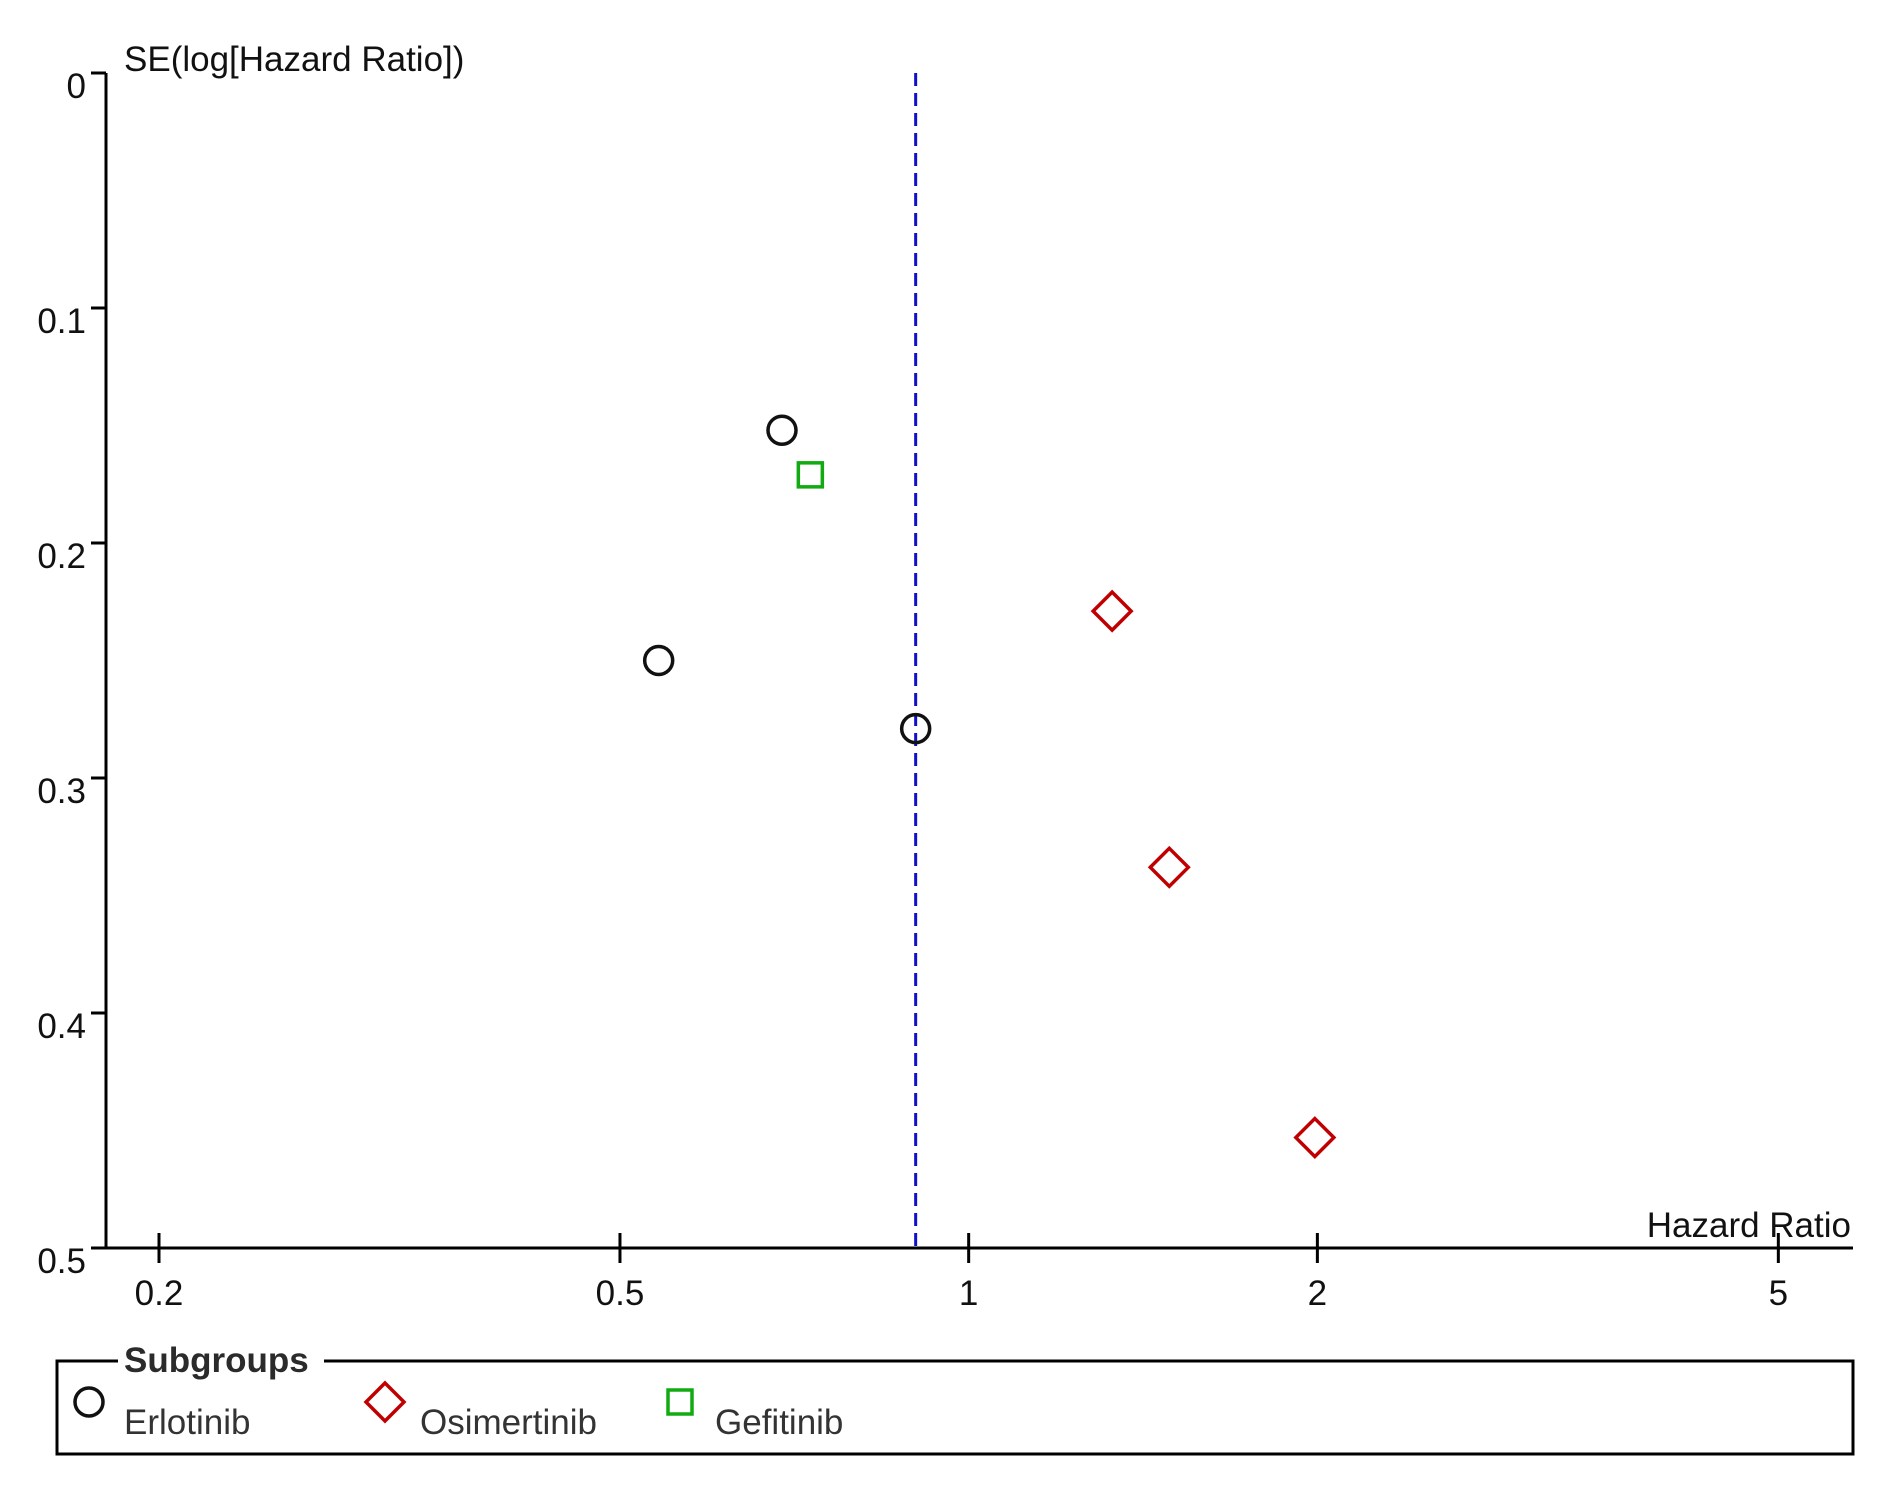 This screenshot has height=1492, width=1880. What do you see at coordinates (968, 1293) in the screenshot?
I see `x-tick-label: 1` at bounding box center [968, 1293].